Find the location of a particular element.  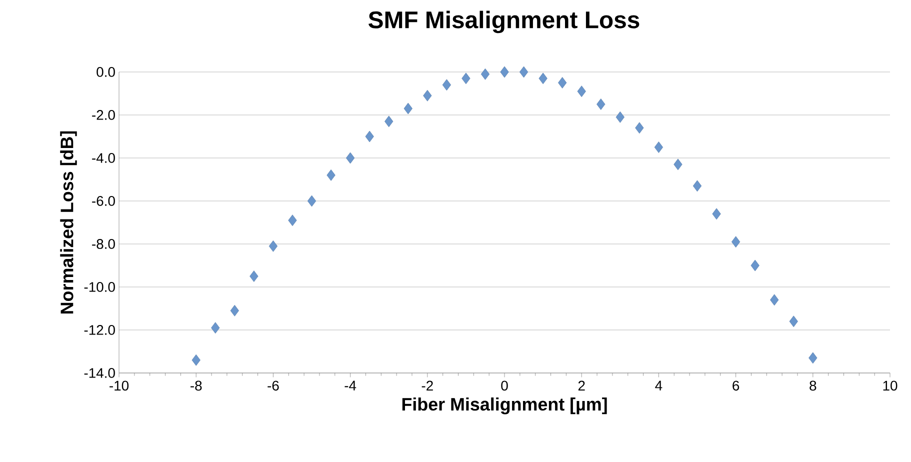

x-tick-label: 0 is located at coordinates (504, 385).